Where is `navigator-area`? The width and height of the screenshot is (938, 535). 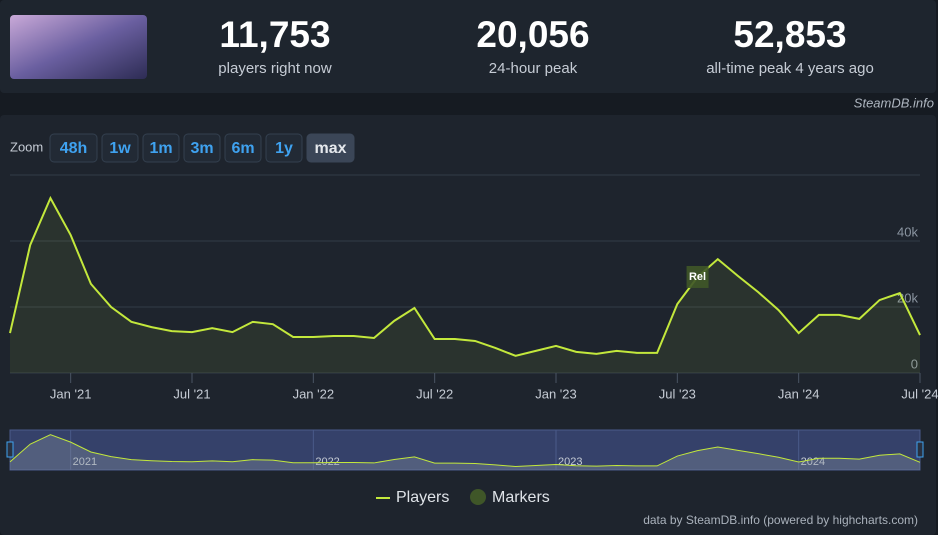
navigator-area is located at coordinates (465, 452).